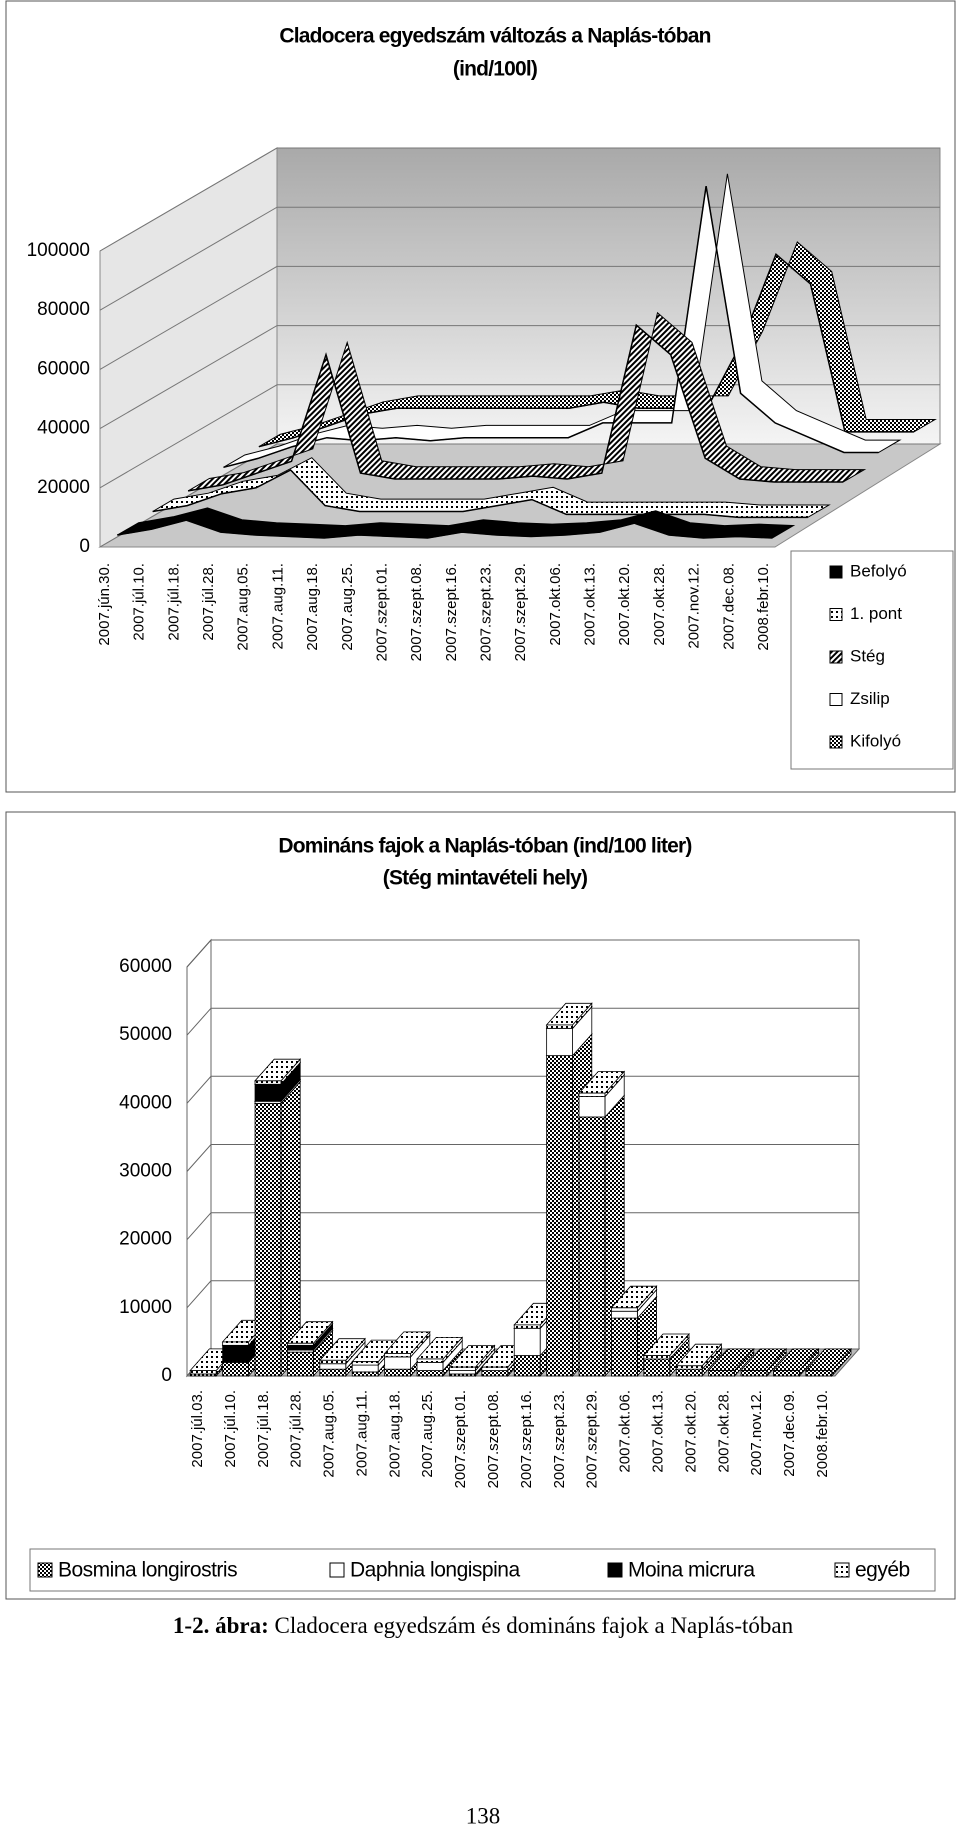  I want to click on x-tick-label: 2007.szept.16., so click(526, 1439).